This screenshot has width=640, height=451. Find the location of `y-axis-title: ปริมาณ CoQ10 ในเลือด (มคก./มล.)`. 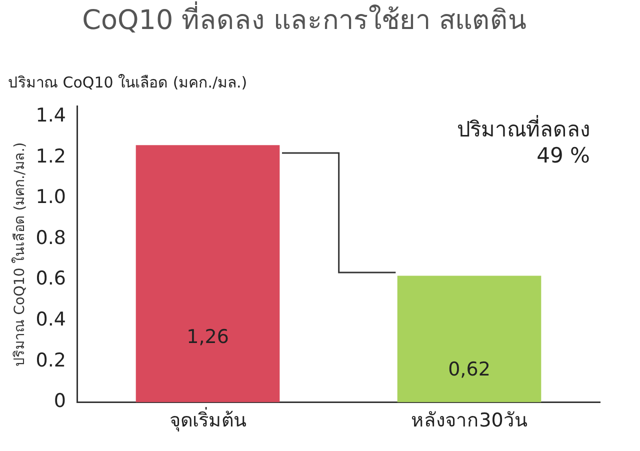

y-axis-title: ปริมาณ CoQ10 ในเลือด (มคก./มล.) is located at coordinates (19, 254).